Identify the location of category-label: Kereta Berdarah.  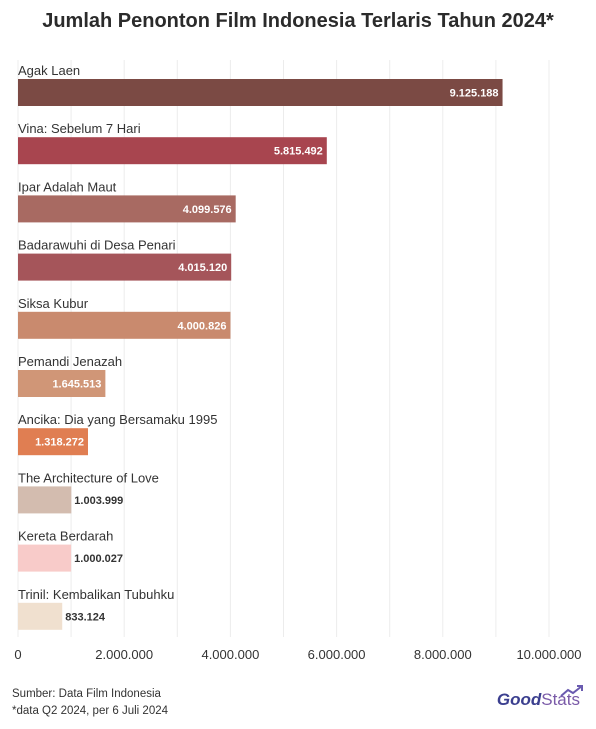
(65, 536).